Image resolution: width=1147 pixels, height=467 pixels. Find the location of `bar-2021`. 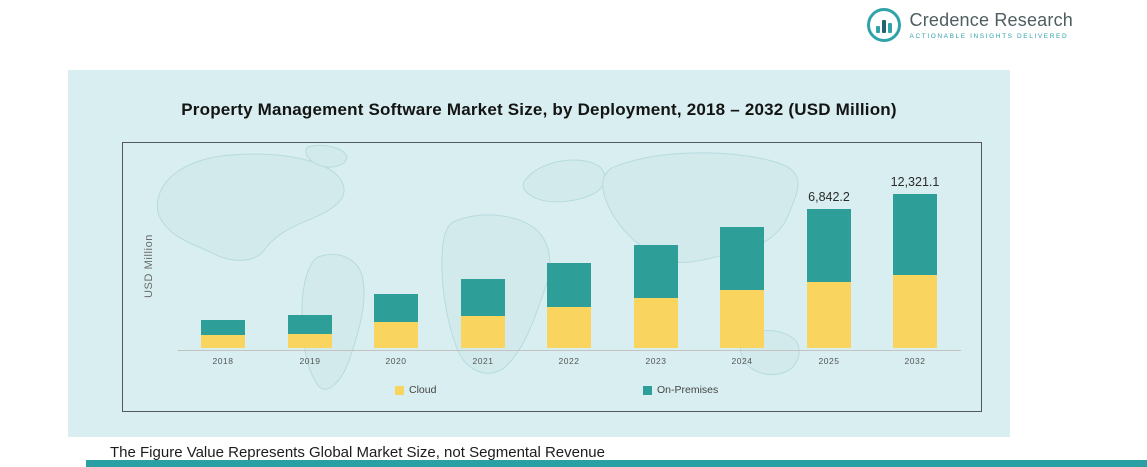

bar-2021 is located at coordinates (483, 313).